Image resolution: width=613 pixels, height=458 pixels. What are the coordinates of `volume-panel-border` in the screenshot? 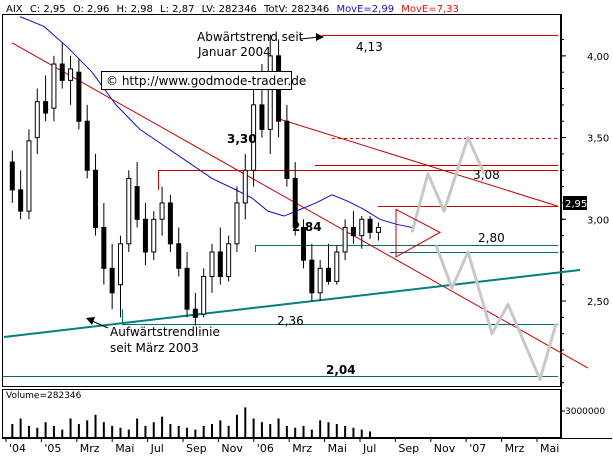 It's located at (281, 413).